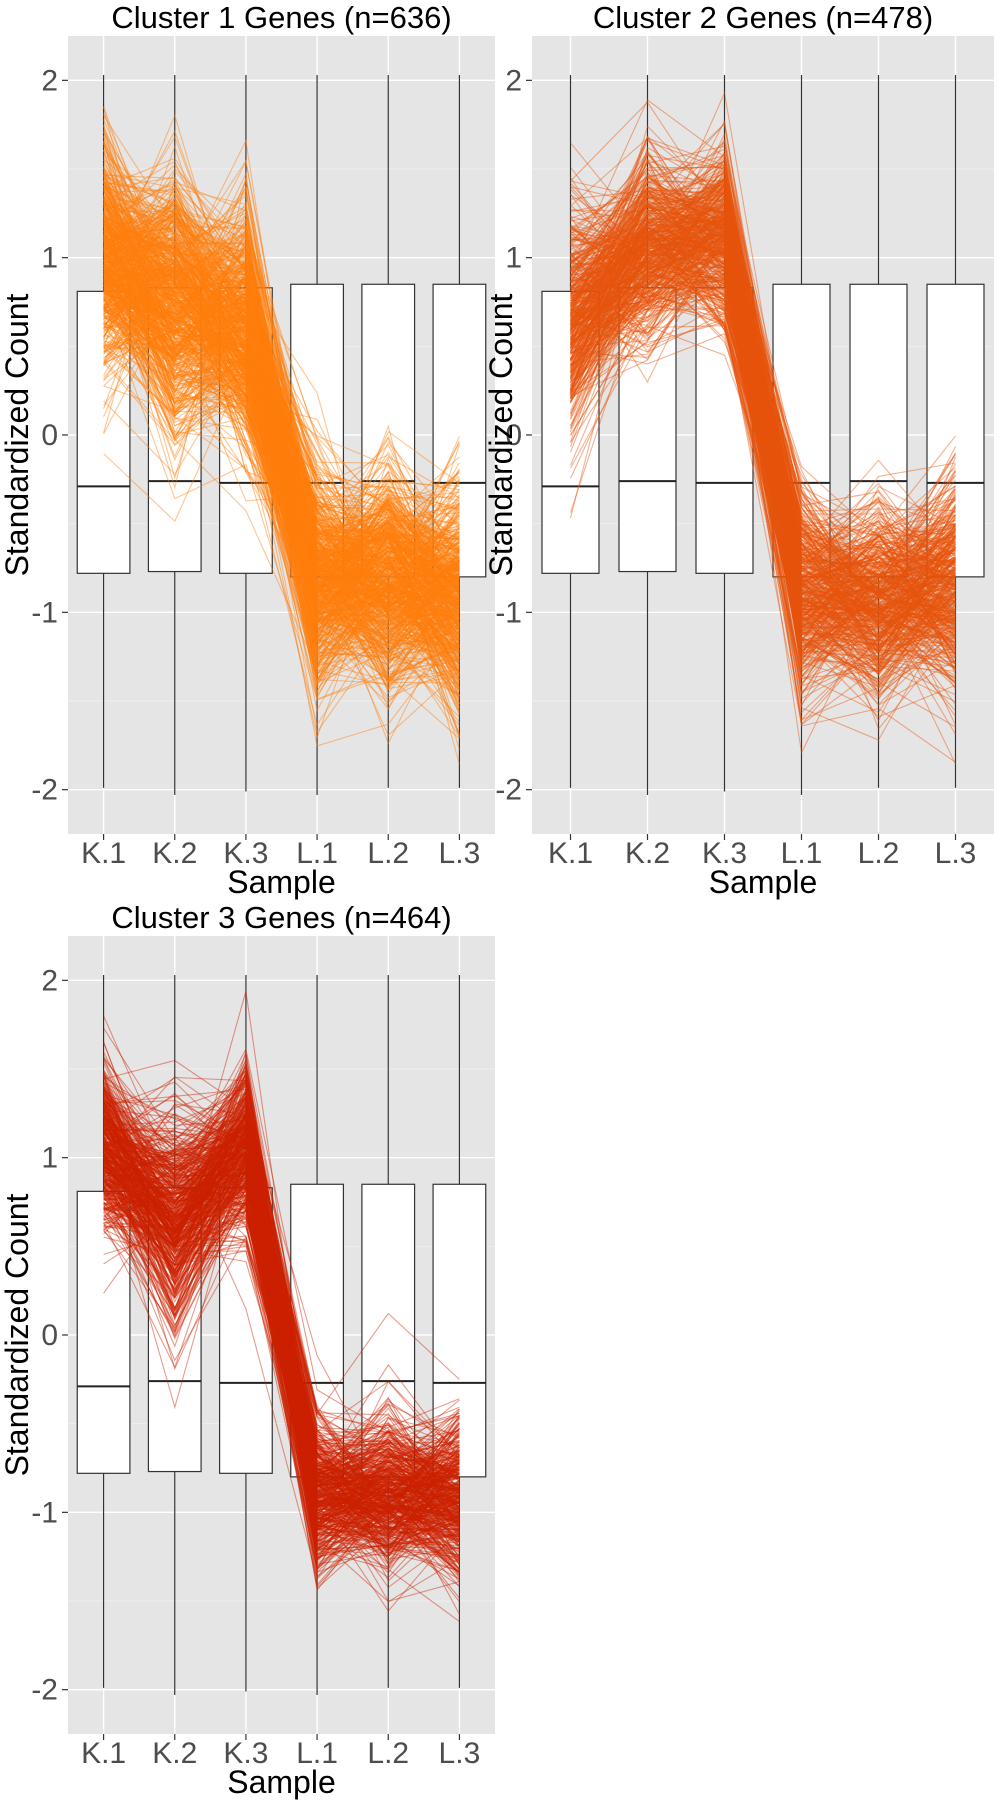 This screenshot has height=1800, width=1000. I want to click on box-iqr, so click(174, 1330).